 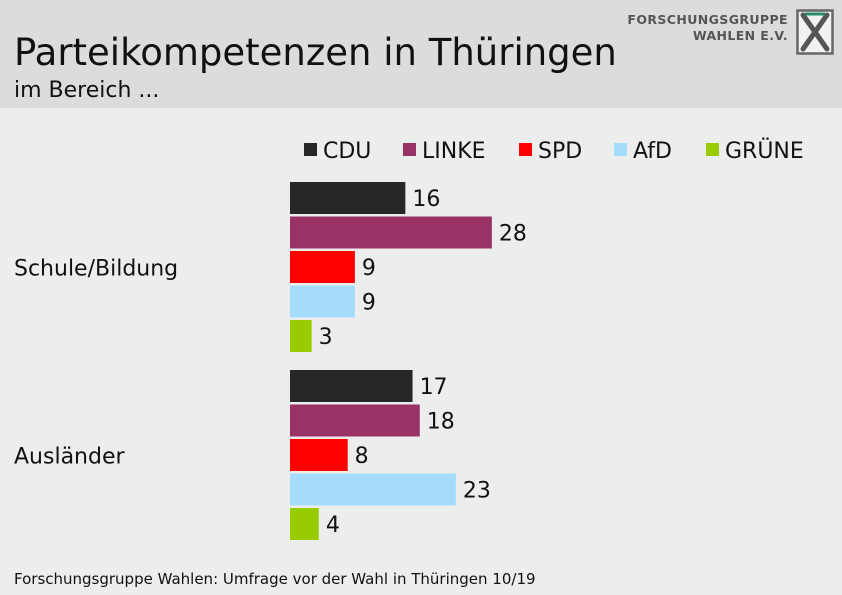 I want to click on value-label-schule-bildung-spd: 9, so click(x=369, y=268).